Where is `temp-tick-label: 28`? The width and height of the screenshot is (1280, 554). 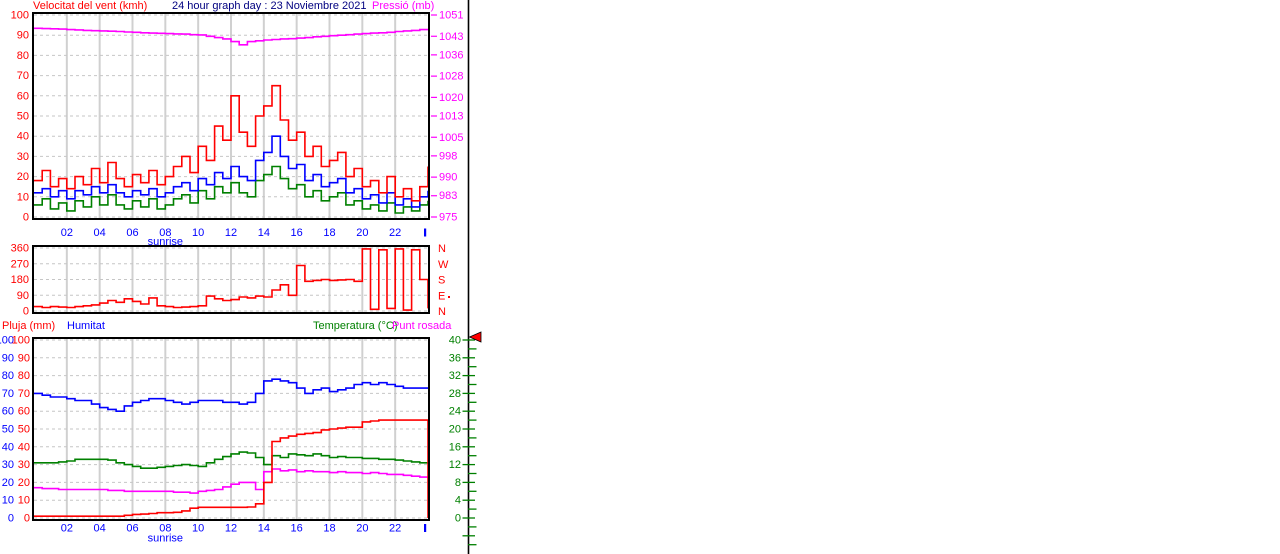 temp-tick-label: 28 is located at coordinates (455, 394).